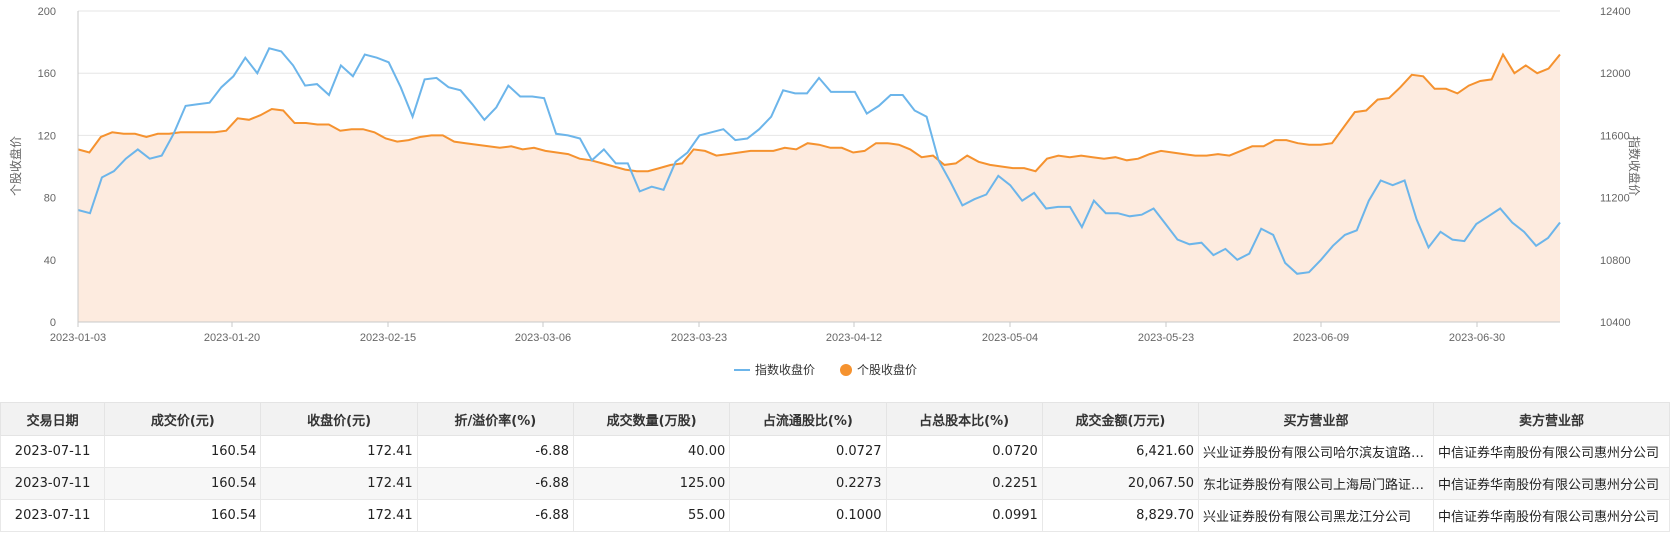 The width and height of the screenshot is (1670, 534). I want to click on y-left-tick-label: 40, so click(50, 261).